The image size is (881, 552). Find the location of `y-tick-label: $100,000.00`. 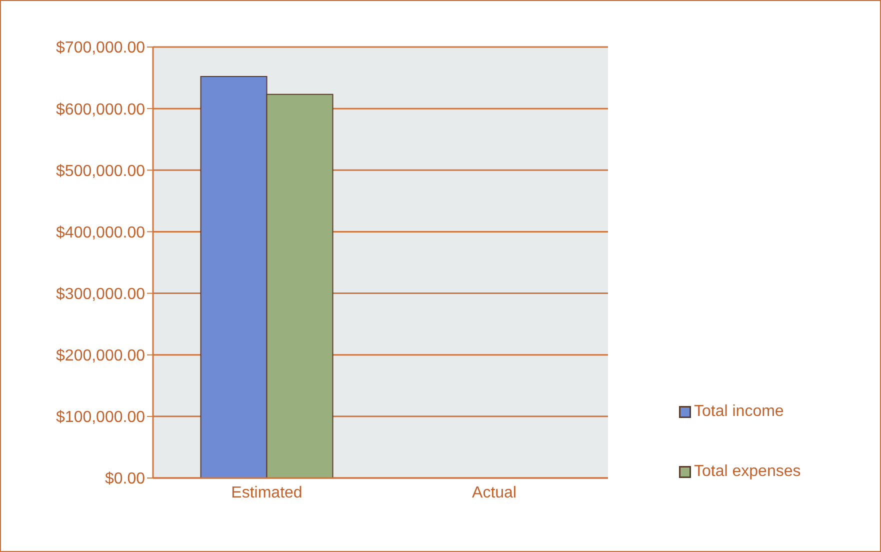

y-tick-label: $100,000.00 is located at coordinates (101, 417).